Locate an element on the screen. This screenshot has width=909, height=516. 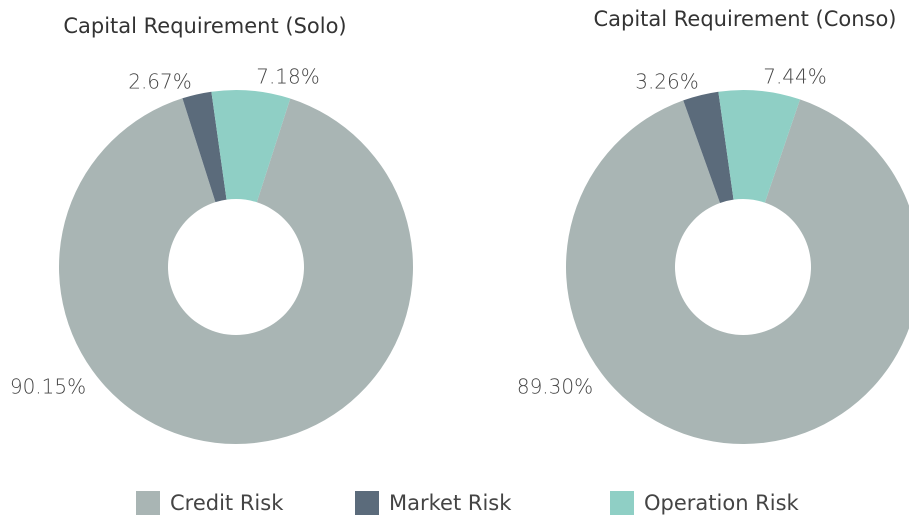
data-label: 3.26% is located at coordinates (667, 82).